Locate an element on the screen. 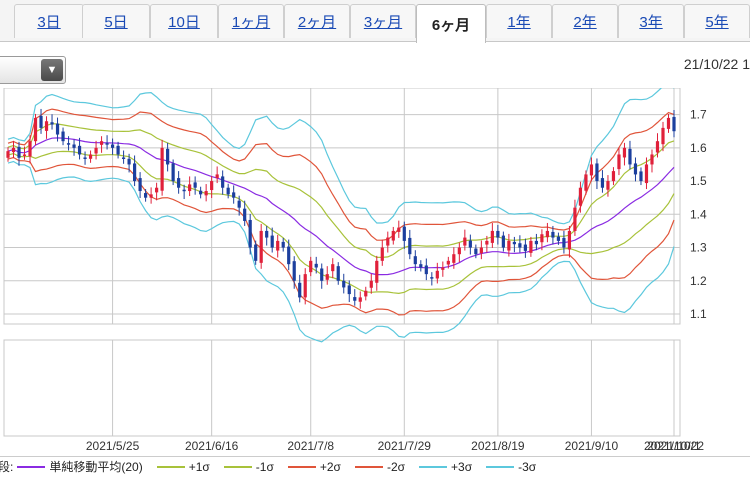  tab-5-years: 5年 is located at coordinates (717, 21).